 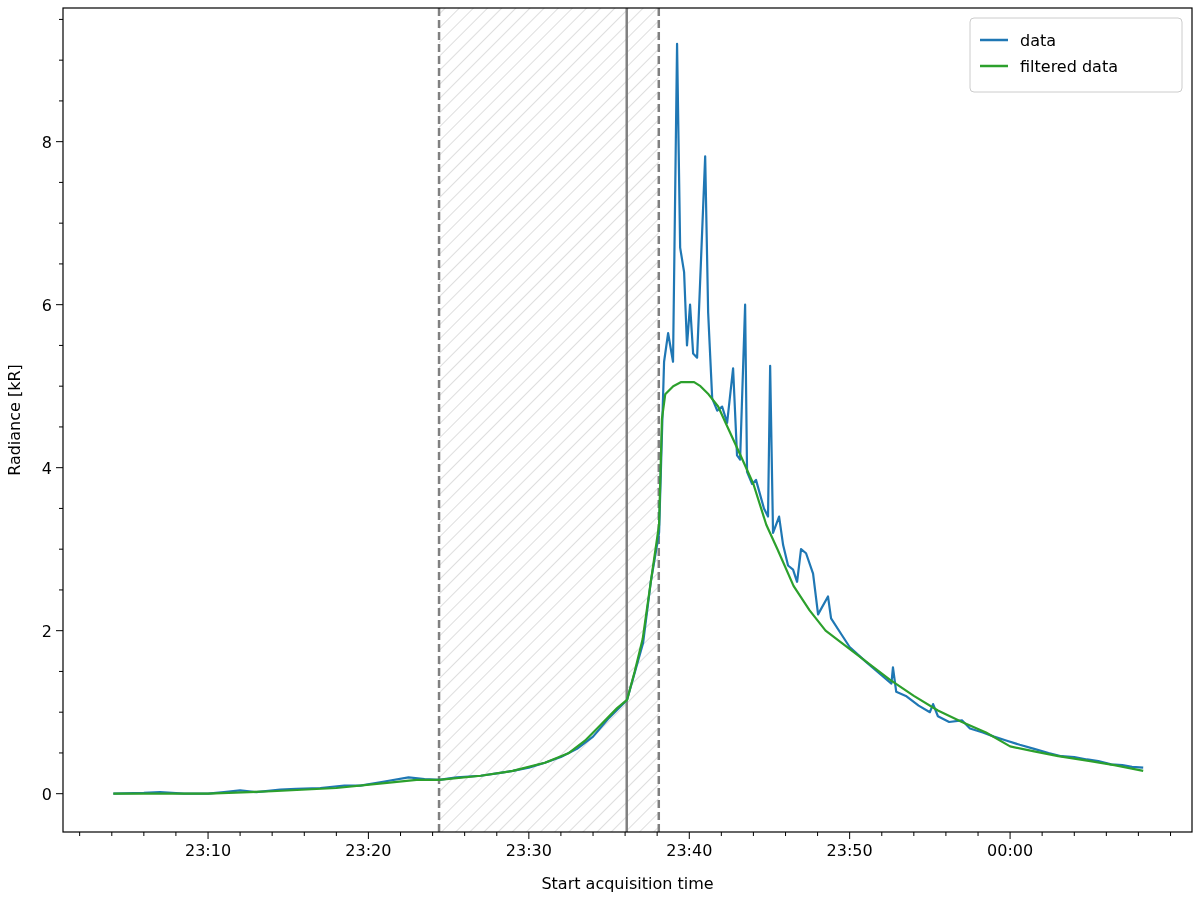 I want to click on y-tick-label: 4, so click(x=46, y=468).